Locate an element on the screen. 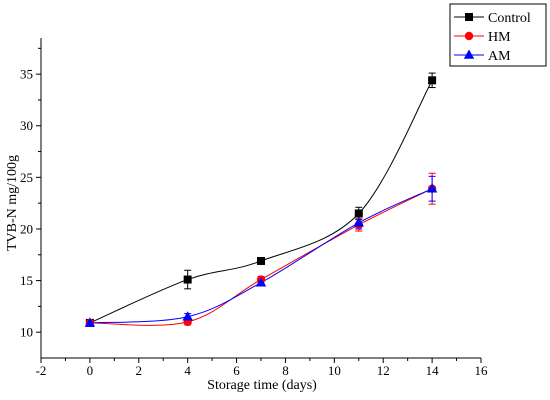 The image size is (550, 400). y-axis-label: TVB-N mg/100g is located at coordinates (12, 203).